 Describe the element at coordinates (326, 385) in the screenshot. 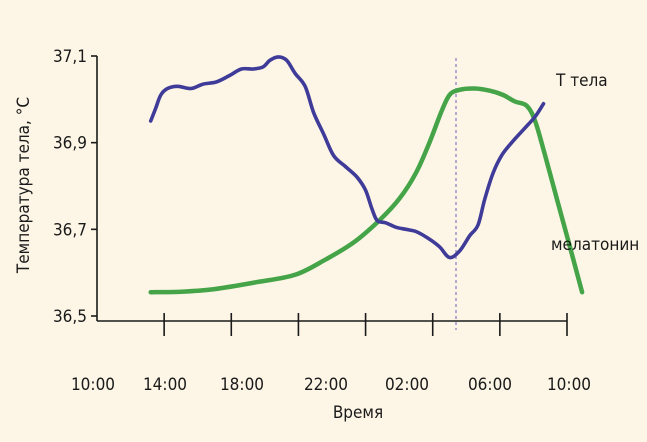

I see `x-tick-label: 22:00` at that location.